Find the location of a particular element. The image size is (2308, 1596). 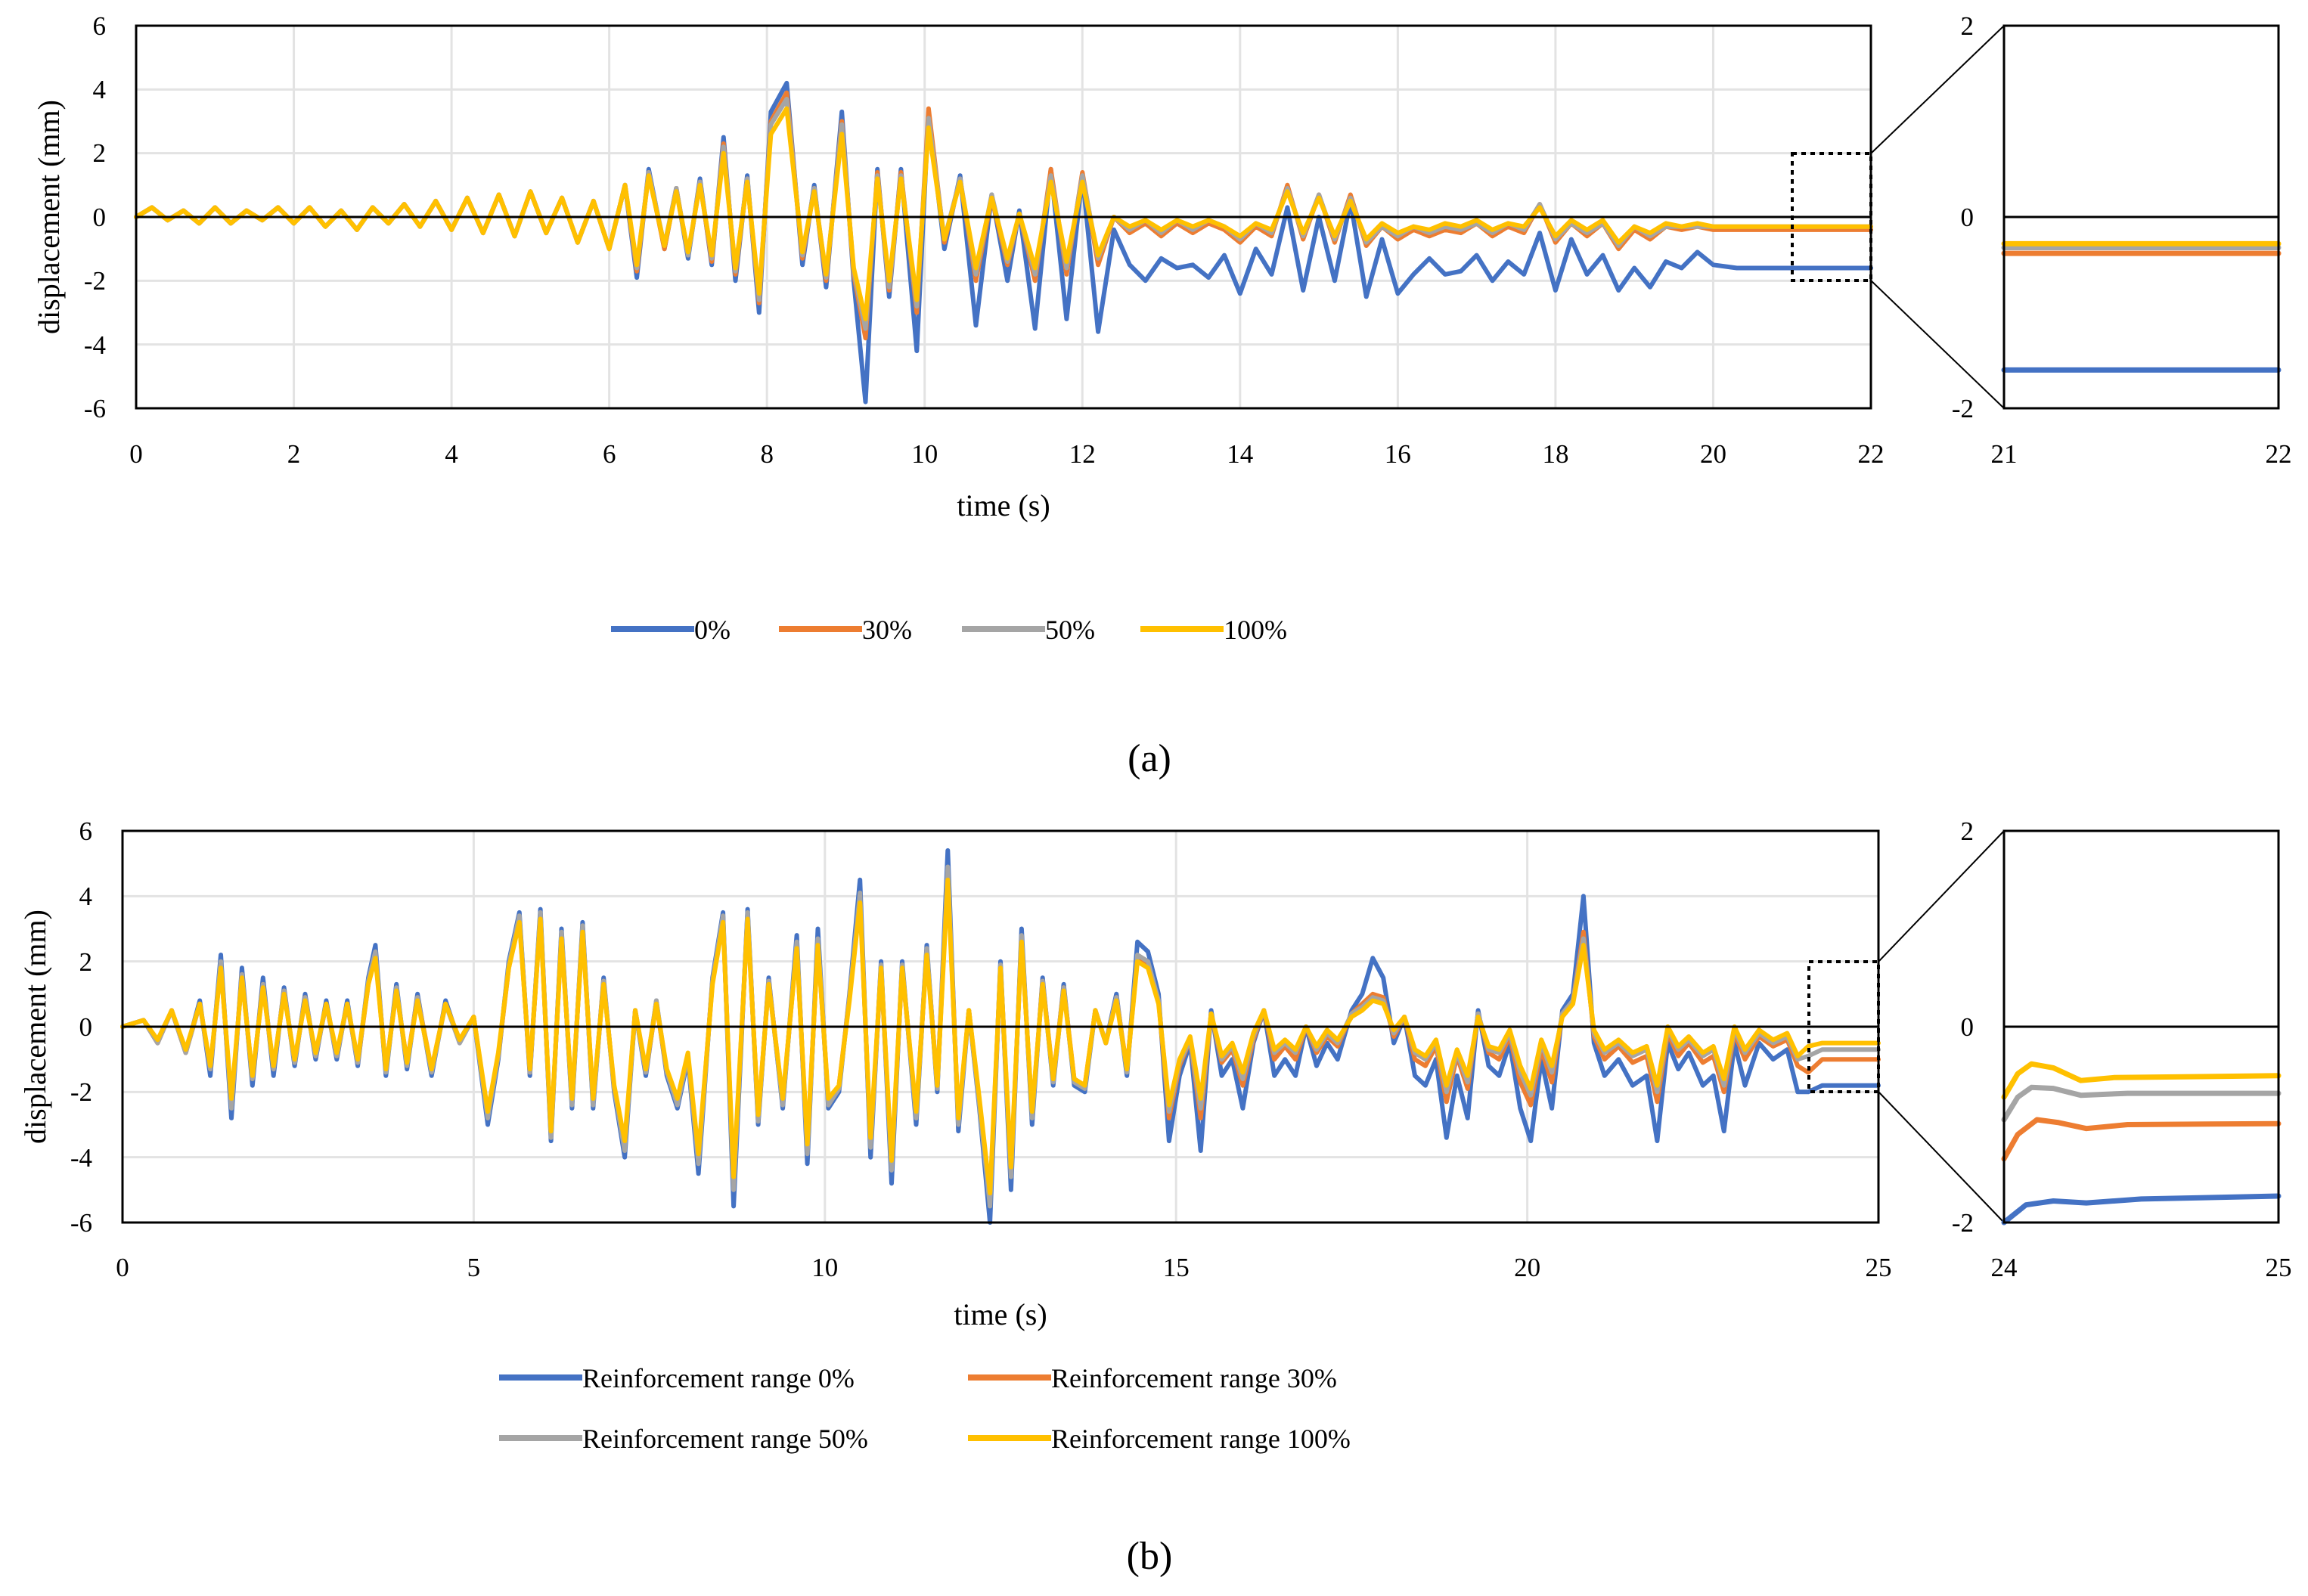

chart-a-xticks: 0 2 4 6 8 10 12 14 16 18 20 22 is located at coordinates (1006, 454).